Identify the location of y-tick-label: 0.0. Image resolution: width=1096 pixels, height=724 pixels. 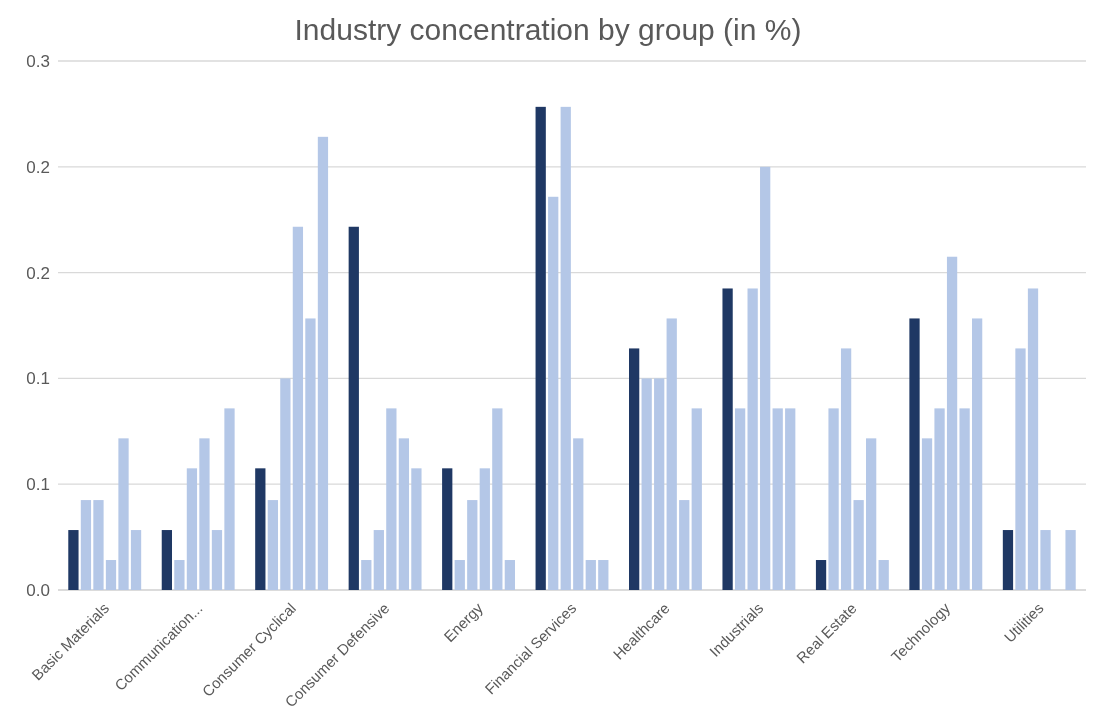
(38, 590).